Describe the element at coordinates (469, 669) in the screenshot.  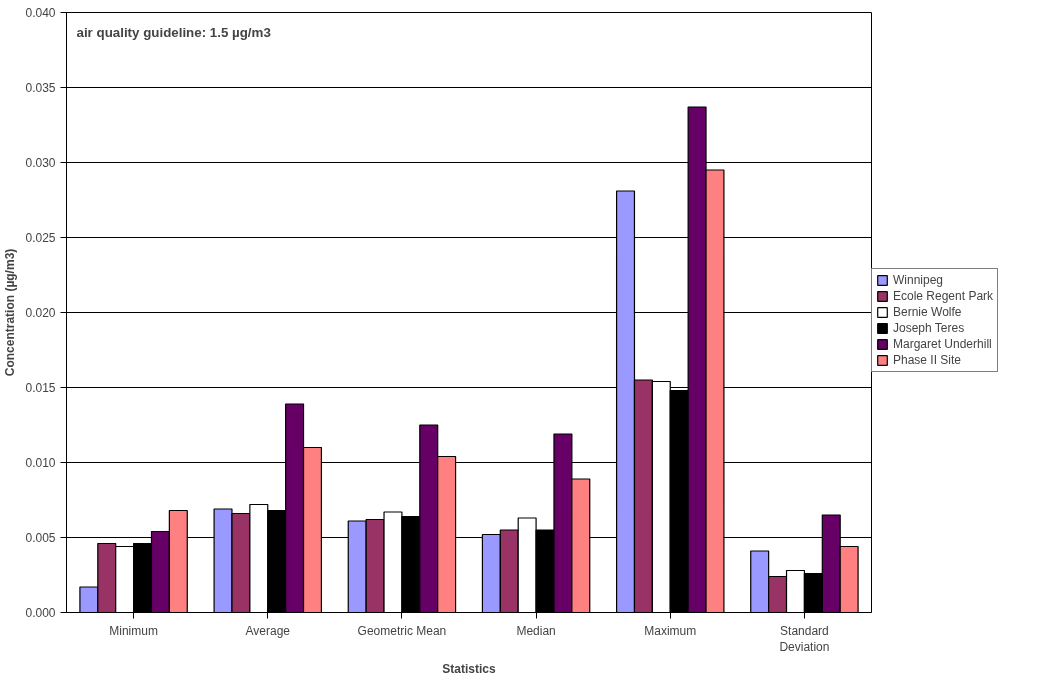
I see `x-axis-title: Statistics` at that location.